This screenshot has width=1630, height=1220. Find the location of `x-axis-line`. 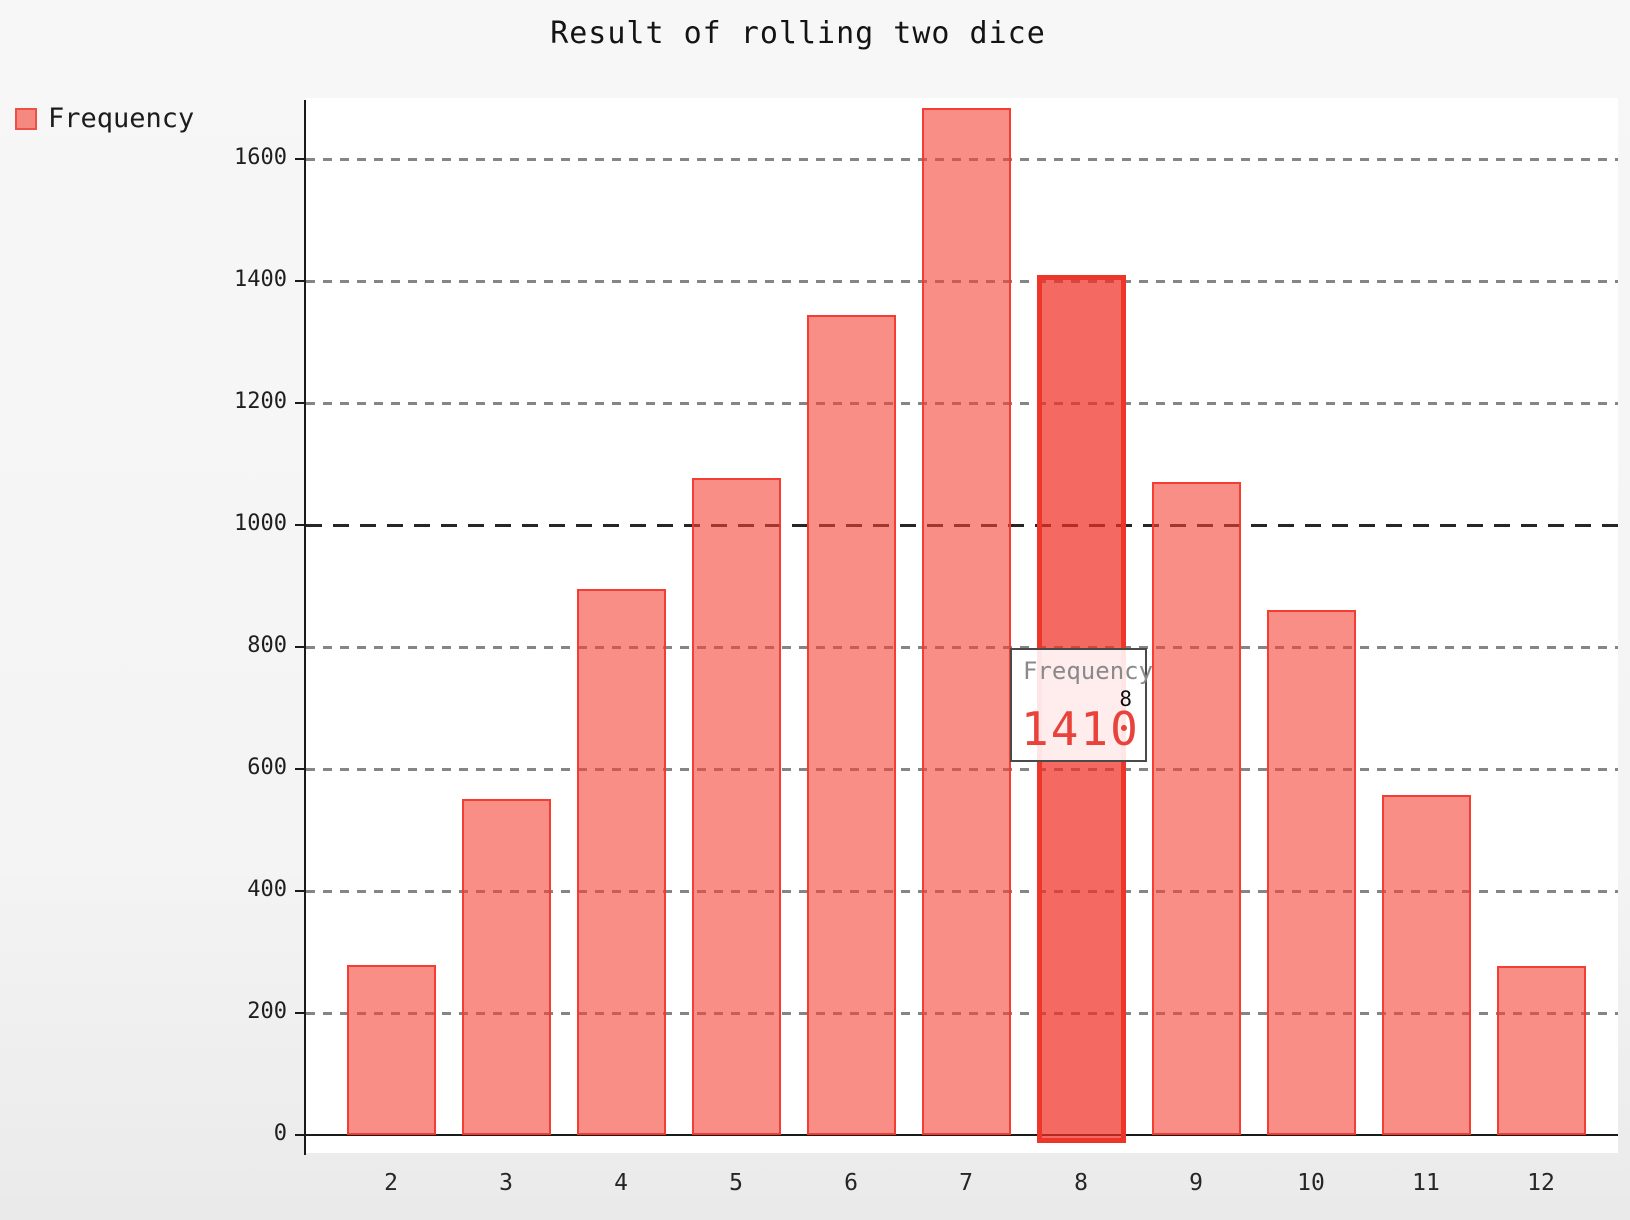

x-axis-line is located at coordinates (962, 1135).